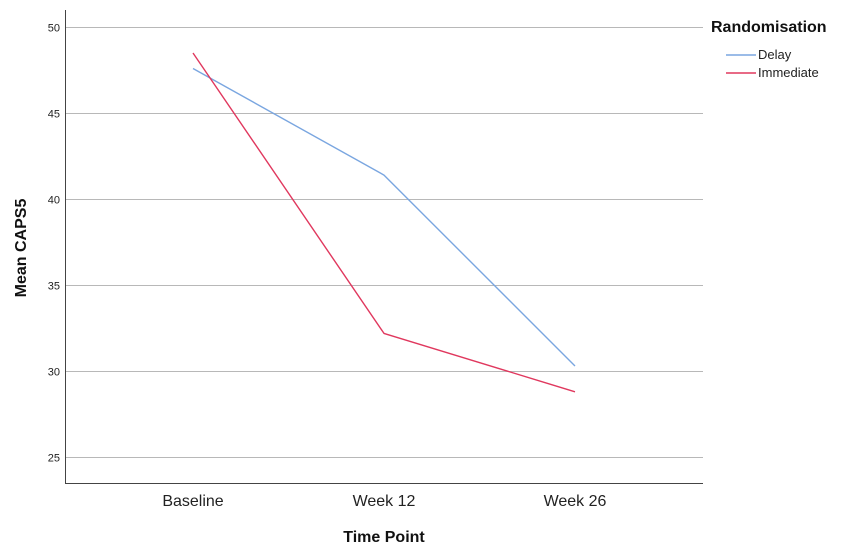  Describe the element at coordinates (54, 373) in the screenshot. I see `y-tick-label-30: 30` at that location.